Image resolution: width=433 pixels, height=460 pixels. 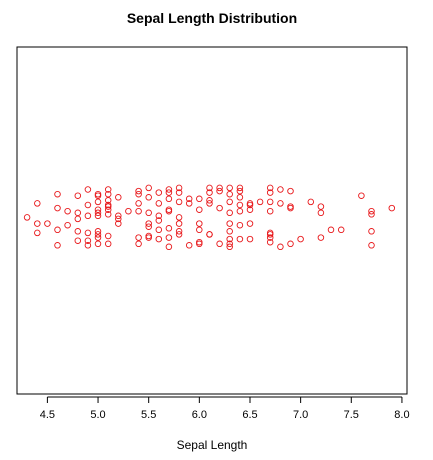 I want to click on x-tick-label: 6.0, so click(x=199, y=415).